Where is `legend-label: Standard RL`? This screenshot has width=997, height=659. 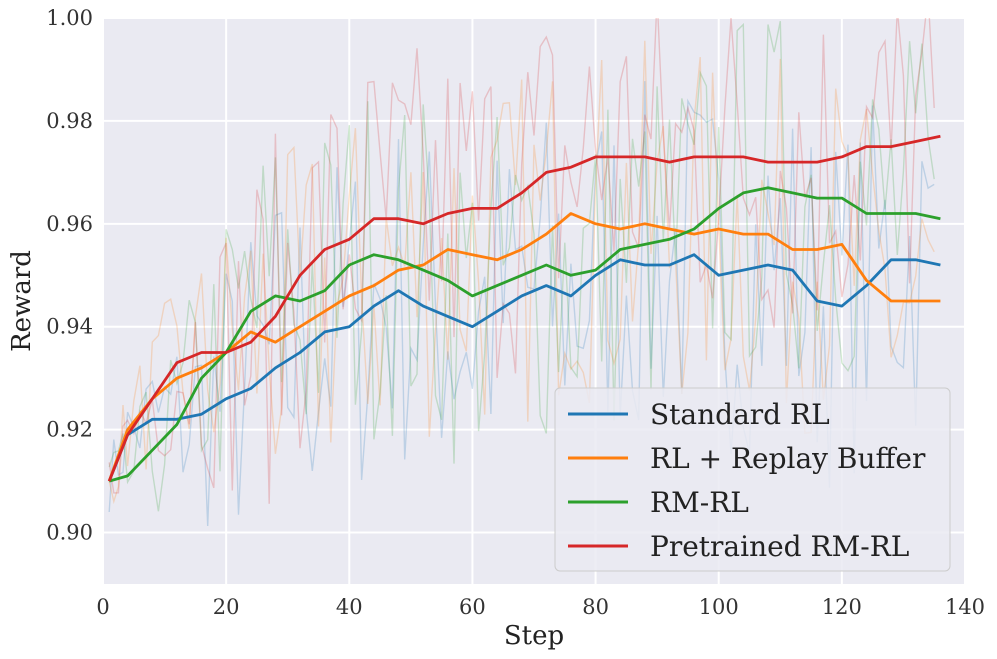
legend-label: Standard RL is located at coordinates (740, 414).